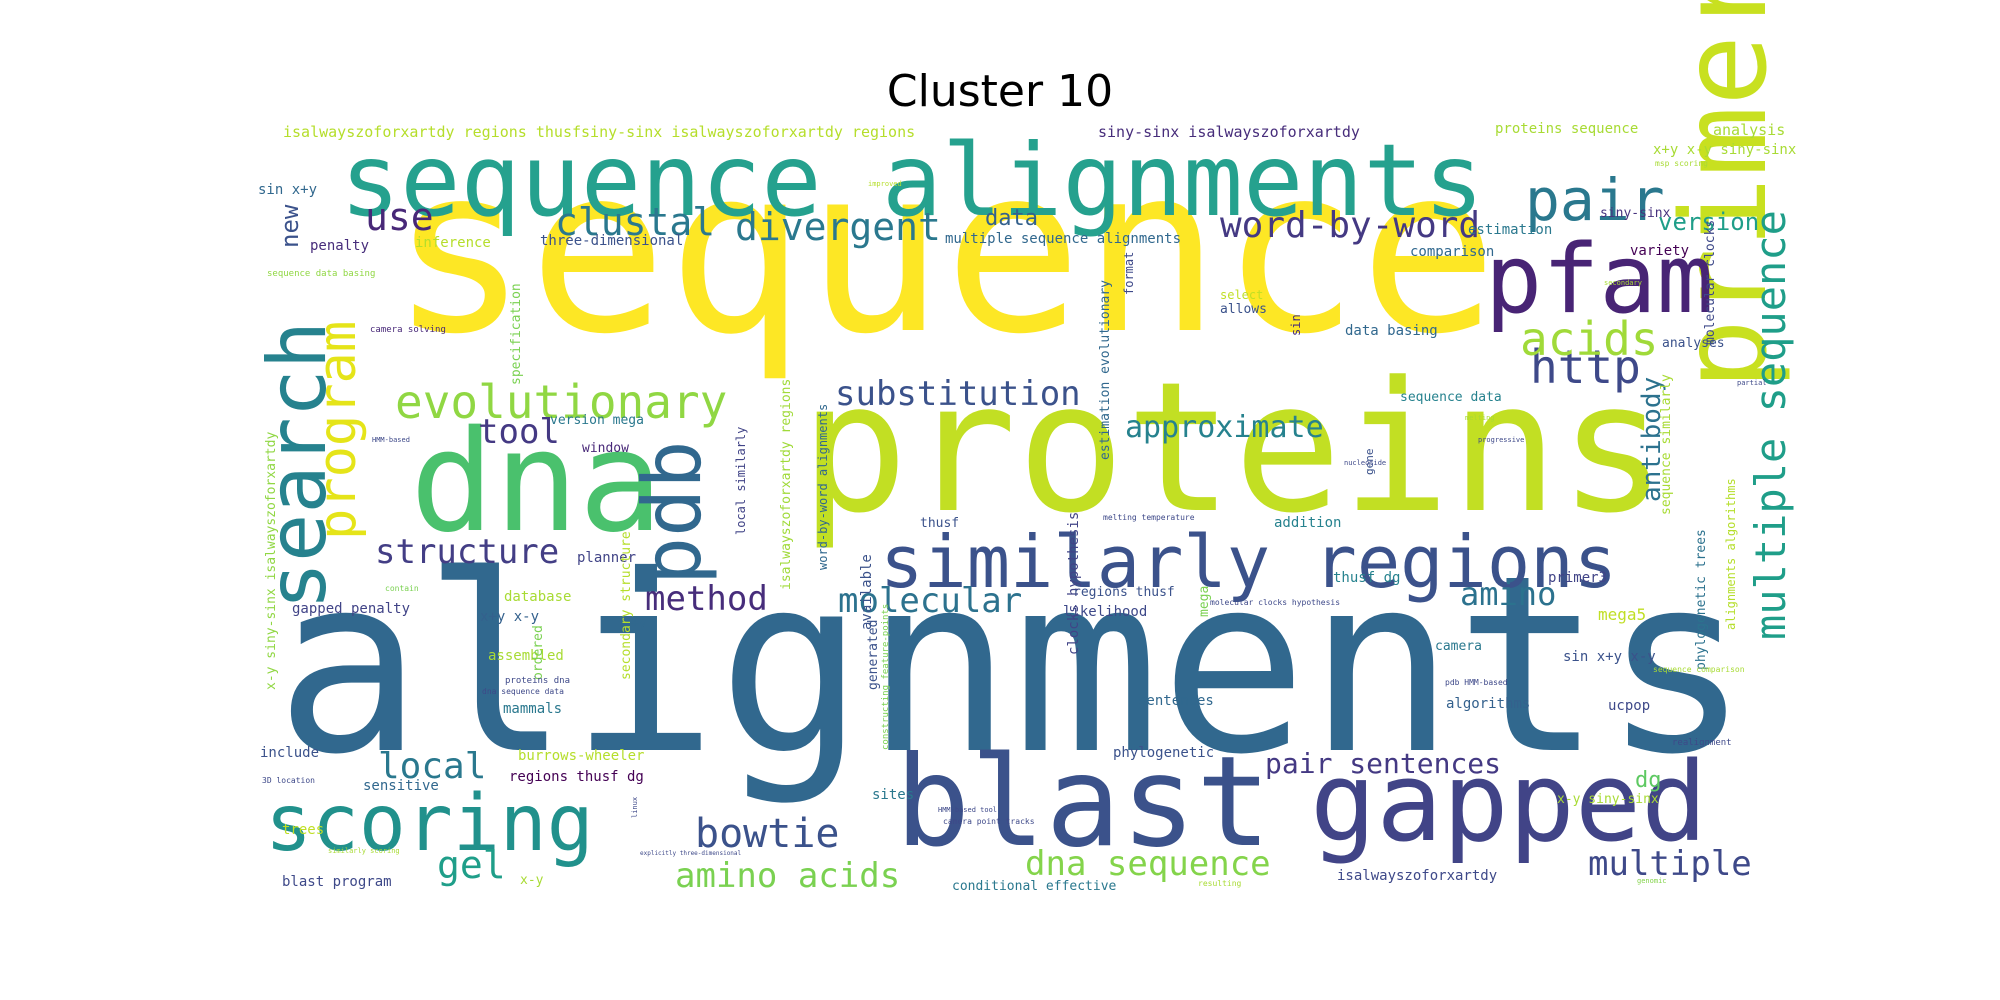 Image resolution: width=2000 pixels, height=1000 pixels. I want to click on word-sequence-similarly: sequence similarly, so click(1666, 444).